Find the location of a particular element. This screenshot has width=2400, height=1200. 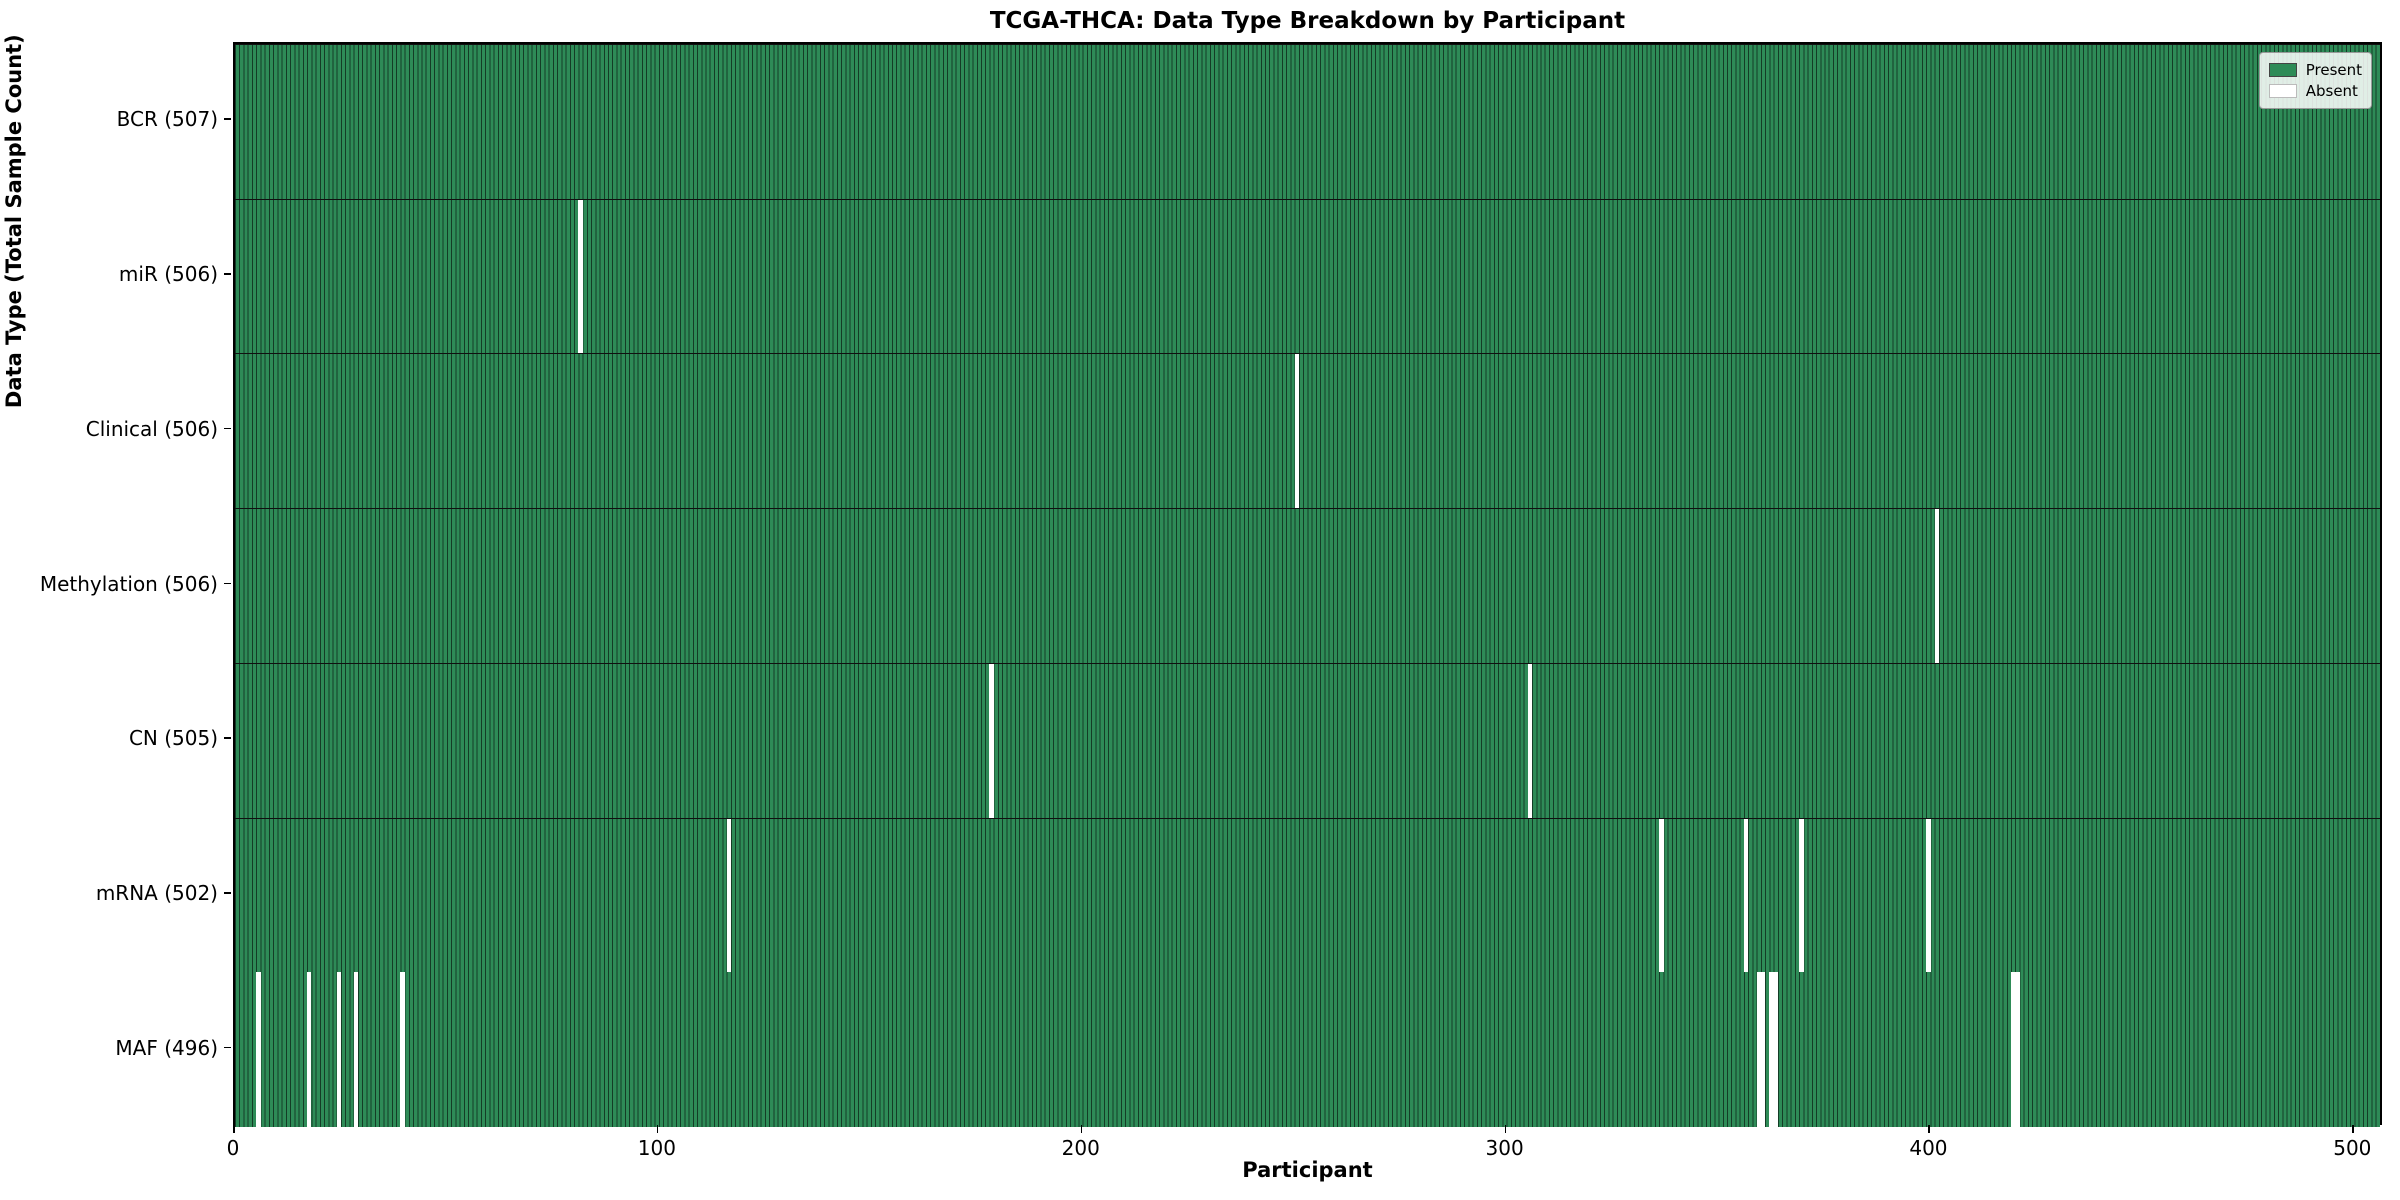

absent-swatch-icon is located at coordinates (2282, 91).